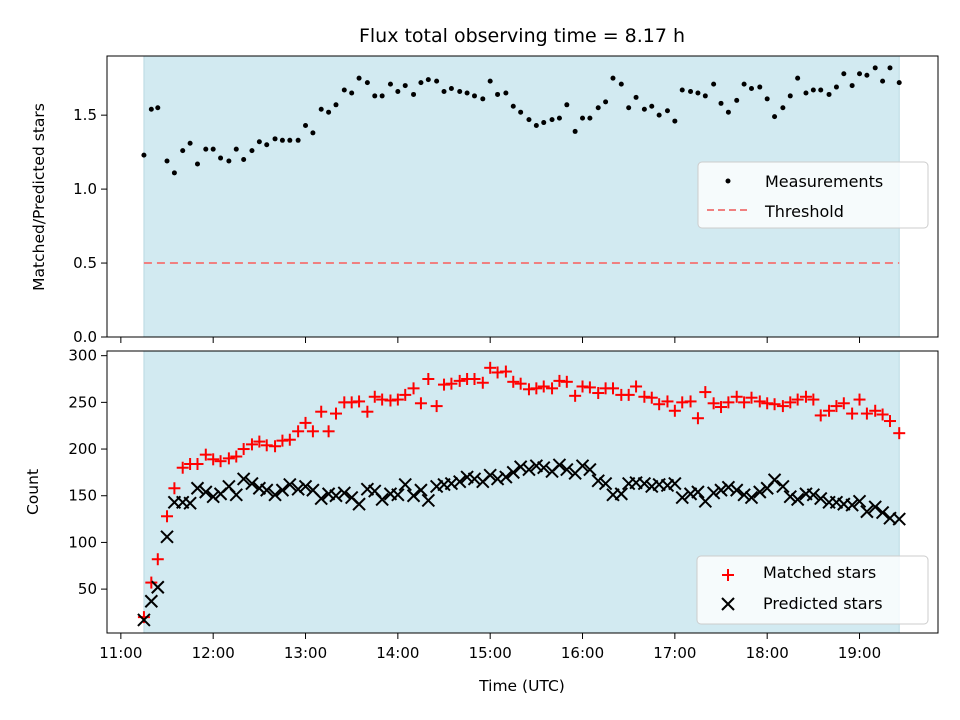 This screenshot has height=720, width=960. I want to click on top-y-tick-label: 0.0, so click(85, 337).